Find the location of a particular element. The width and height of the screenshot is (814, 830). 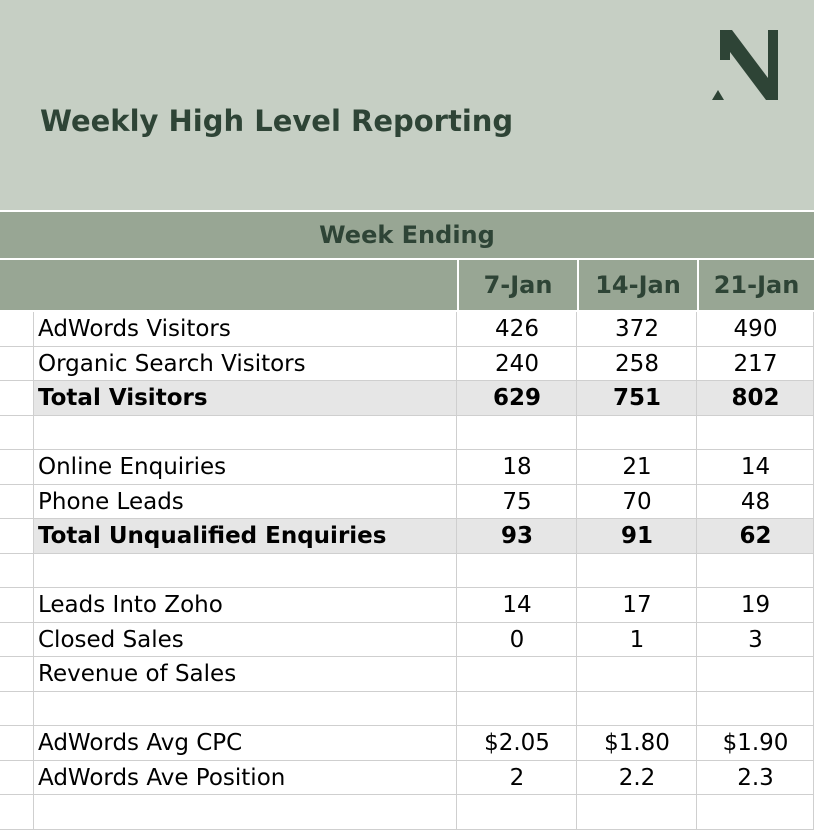

row-label: Phone Leads is located at coordinates (111, 501).